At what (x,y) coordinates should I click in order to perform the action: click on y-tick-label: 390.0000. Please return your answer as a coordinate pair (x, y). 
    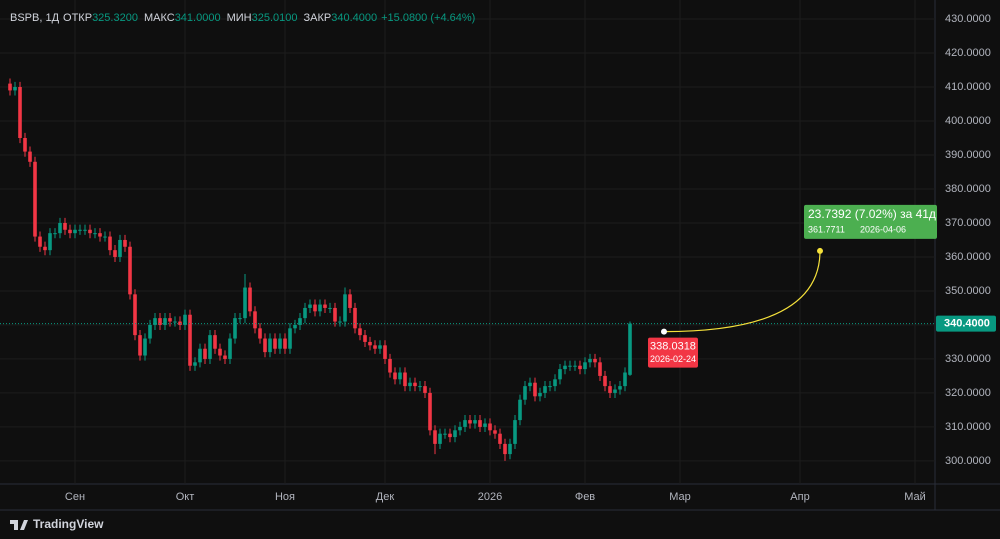
    Looking at the image, I should click on (968, 155).